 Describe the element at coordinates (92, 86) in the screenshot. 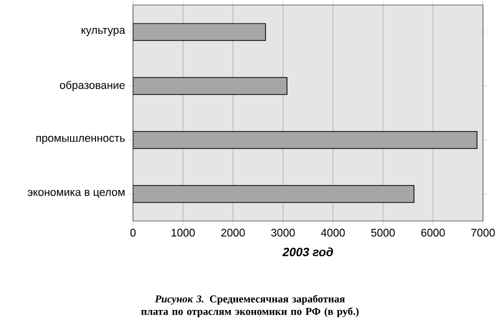

I see `y-tick-label: образование` at that location.